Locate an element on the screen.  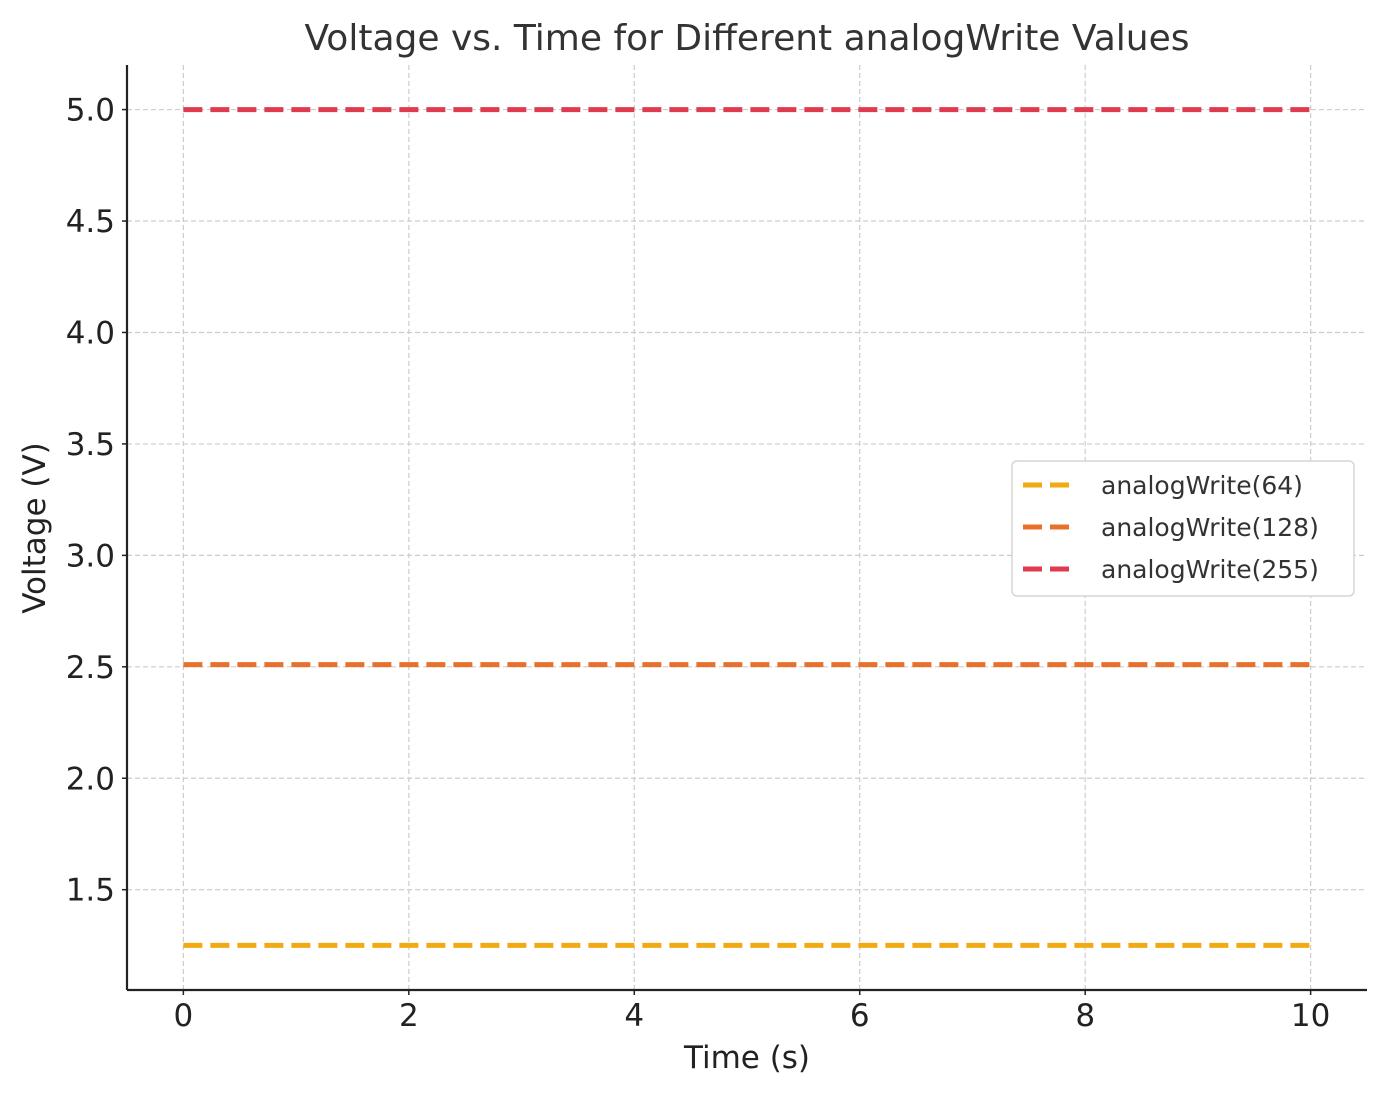
y-tick-label: 5.0 is located at coordinates (90, 111).